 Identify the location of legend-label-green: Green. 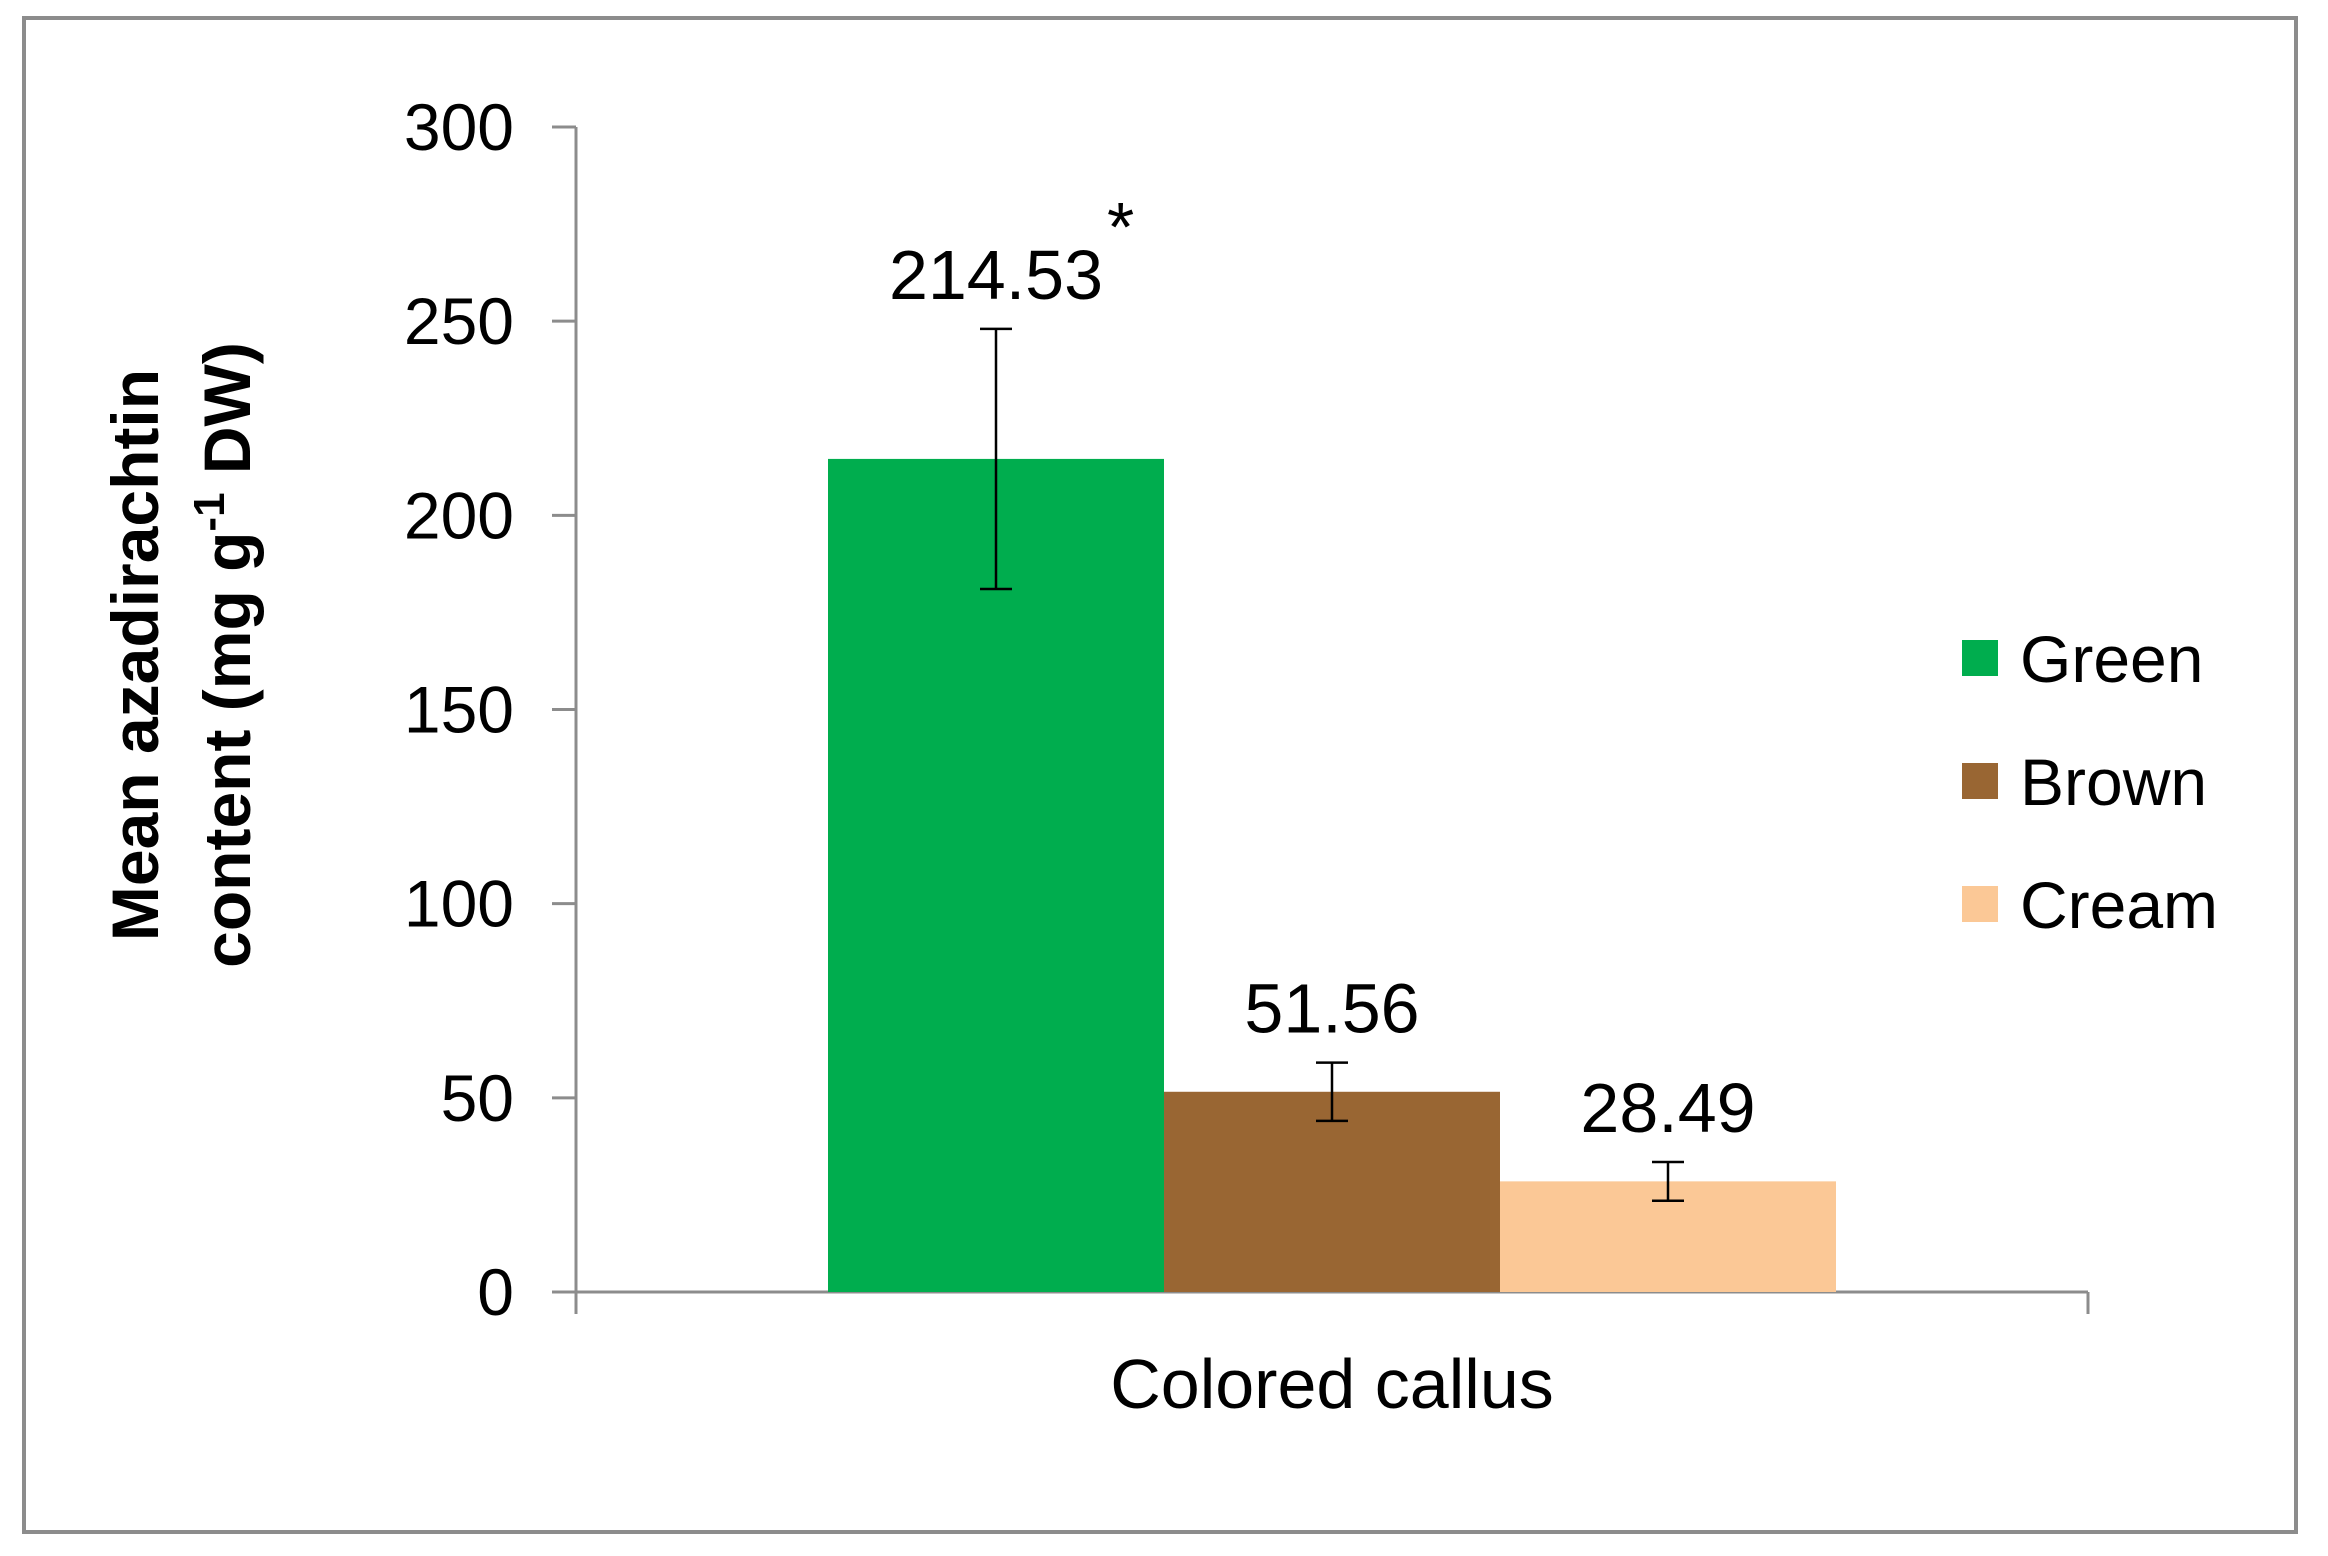
(2111, 659).